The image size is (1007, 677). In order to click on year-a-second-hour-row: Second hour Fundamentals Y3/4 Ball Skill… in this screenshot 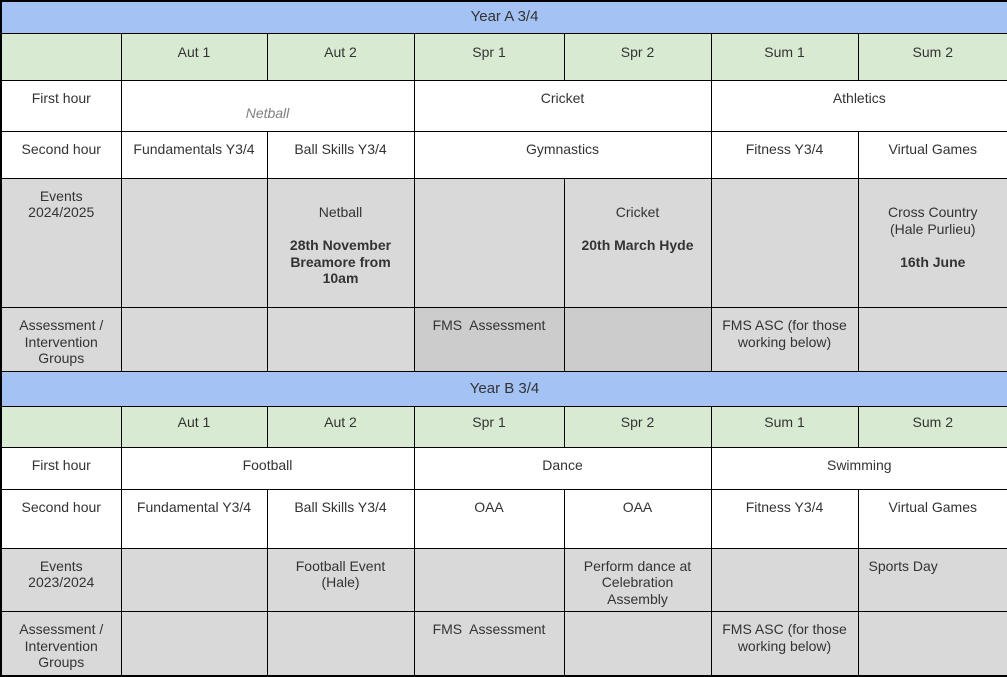, I will do `click(503, 154)`.